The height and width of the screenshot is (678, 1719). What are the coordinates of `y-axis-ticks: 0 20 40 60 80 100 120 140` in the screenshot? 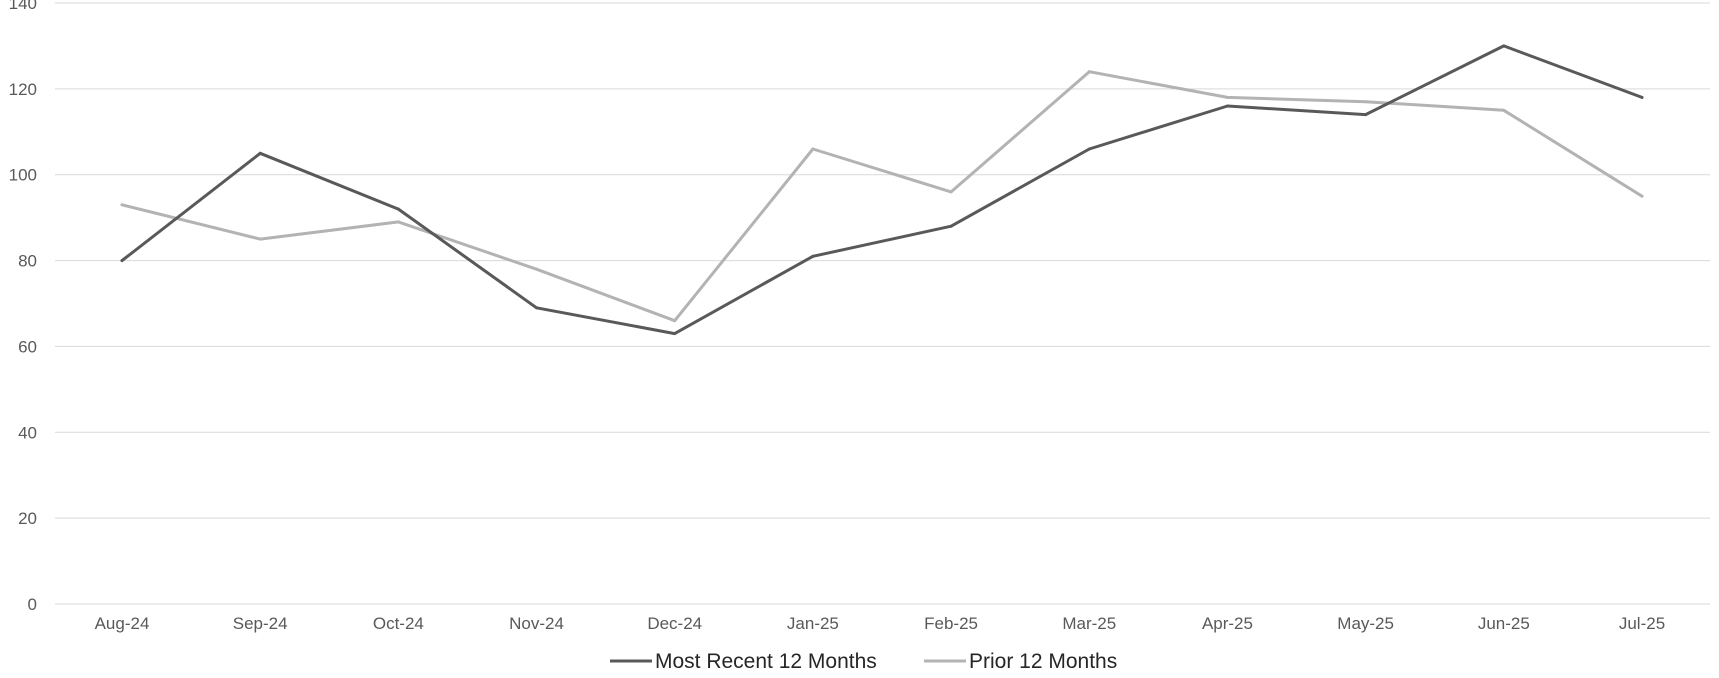 It's located at (23, 307).